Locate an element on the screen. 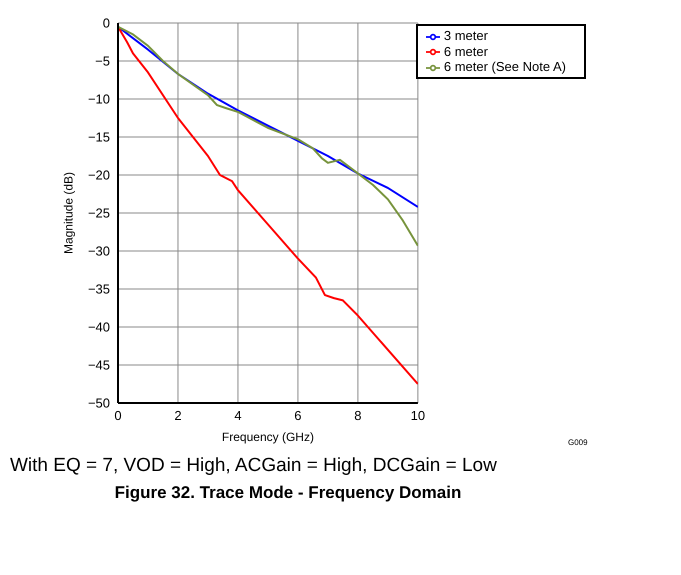  x-tick-label: 0 is located at coordinates (118, 416).